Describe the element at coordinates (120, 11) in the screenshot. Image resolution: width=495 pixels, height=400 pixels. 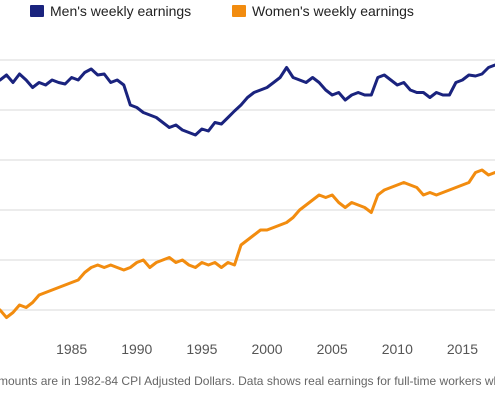
I see `legend-label-men: Men's weekly earnings` at that location.